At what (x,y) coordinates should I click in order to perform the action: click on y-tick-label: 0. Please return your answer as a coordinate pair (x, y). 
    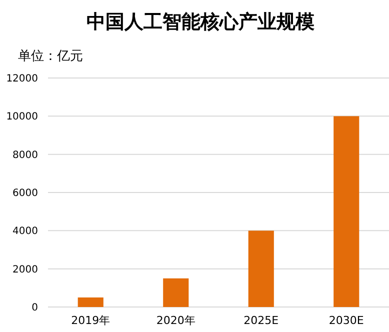
    Looking at the image, I should click on (35, 308).